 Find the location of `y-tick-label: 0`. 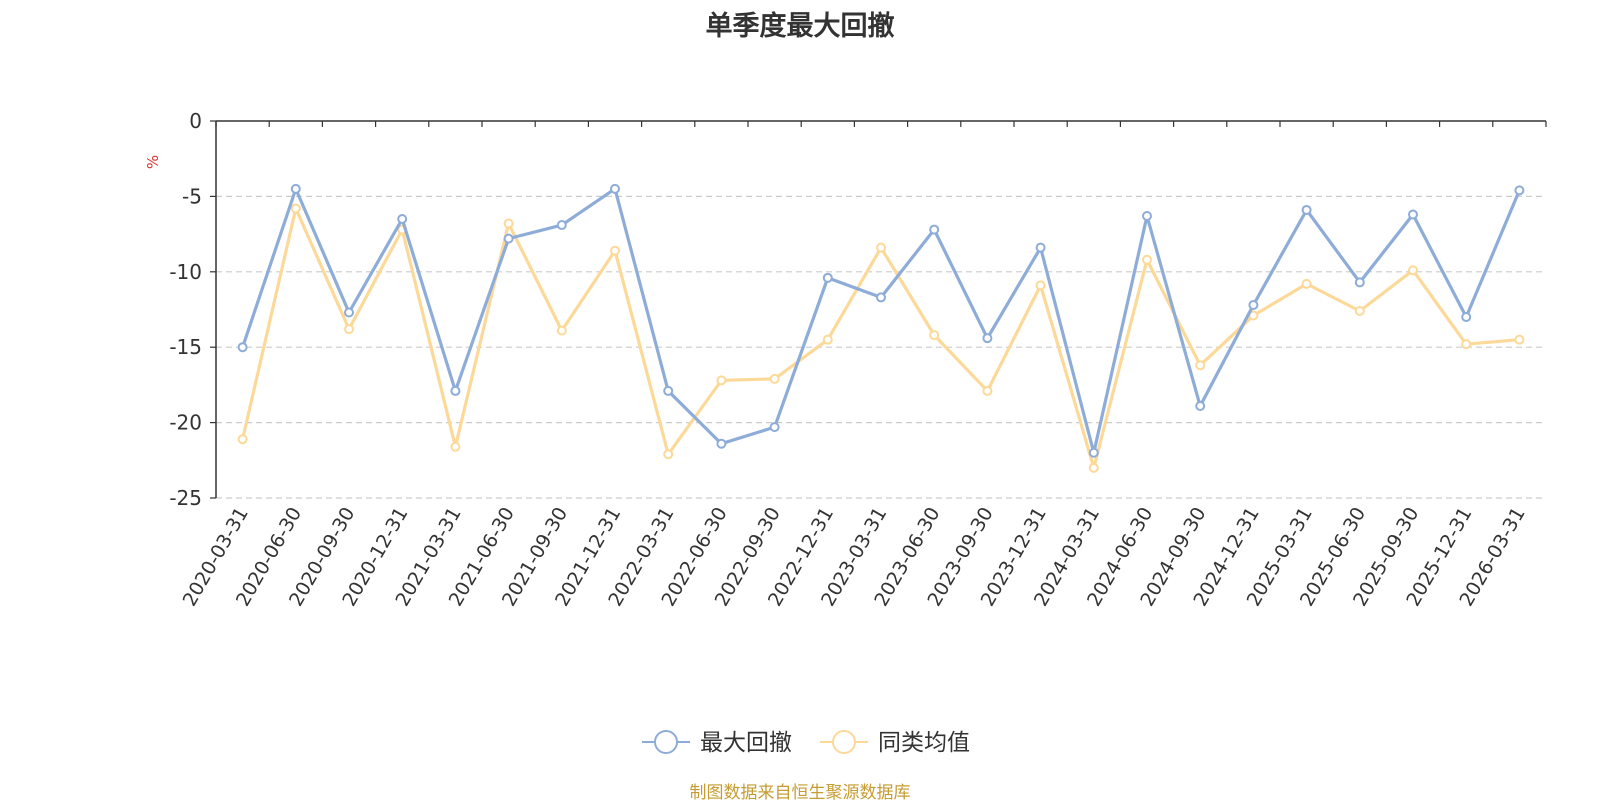

y-tick-label: 0 is located at coordinates (195, 121).